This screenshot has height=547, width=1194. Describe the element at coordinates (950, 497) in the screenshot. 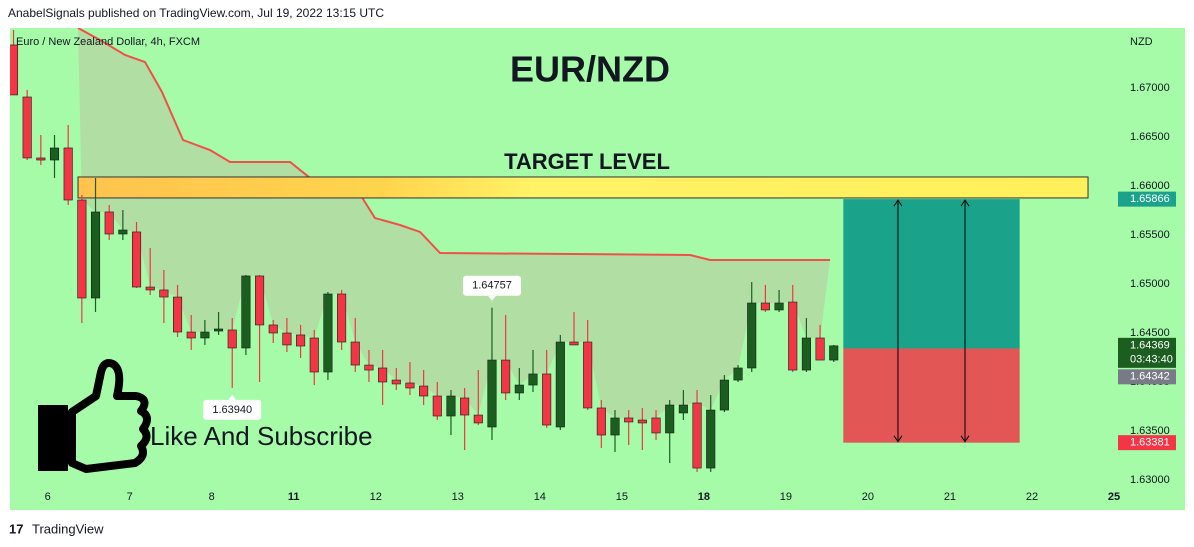

I see `x-tick-label: 21` at that location.